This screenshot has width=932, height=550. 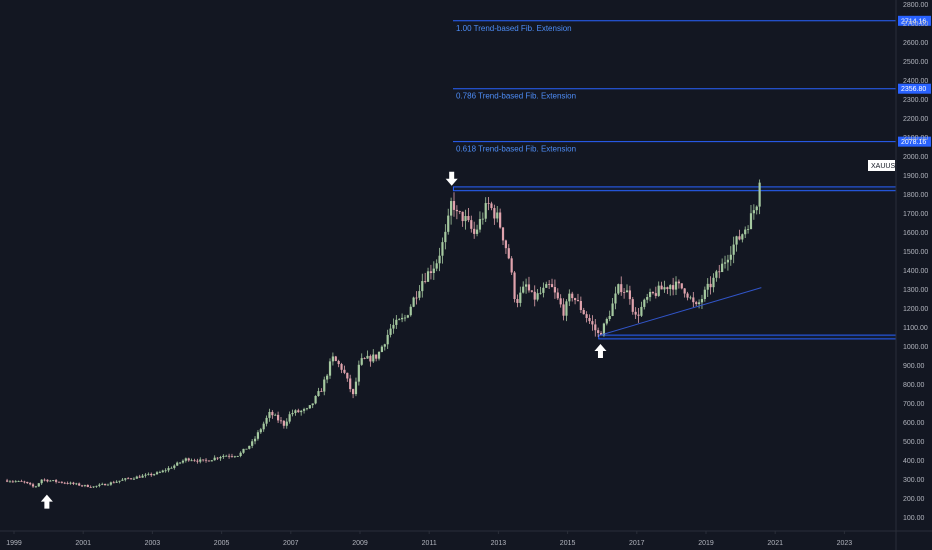 I want to click on x-tick-label: 2007, so click(x=291, y=543).